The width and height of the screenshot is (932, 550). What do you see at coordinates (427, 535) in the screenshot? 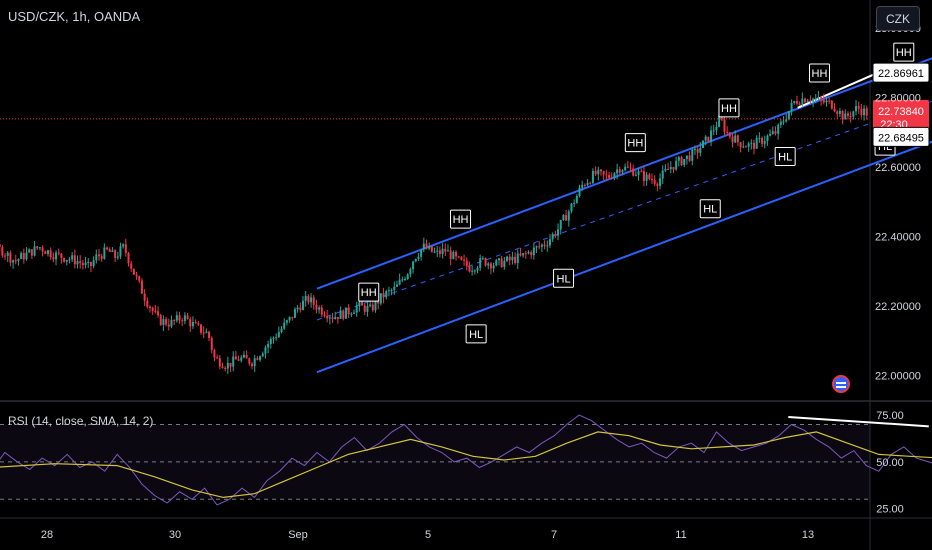
I see `time-axis: 28 30 Sep 5 7 11 13` at bounding box center [427, 535].